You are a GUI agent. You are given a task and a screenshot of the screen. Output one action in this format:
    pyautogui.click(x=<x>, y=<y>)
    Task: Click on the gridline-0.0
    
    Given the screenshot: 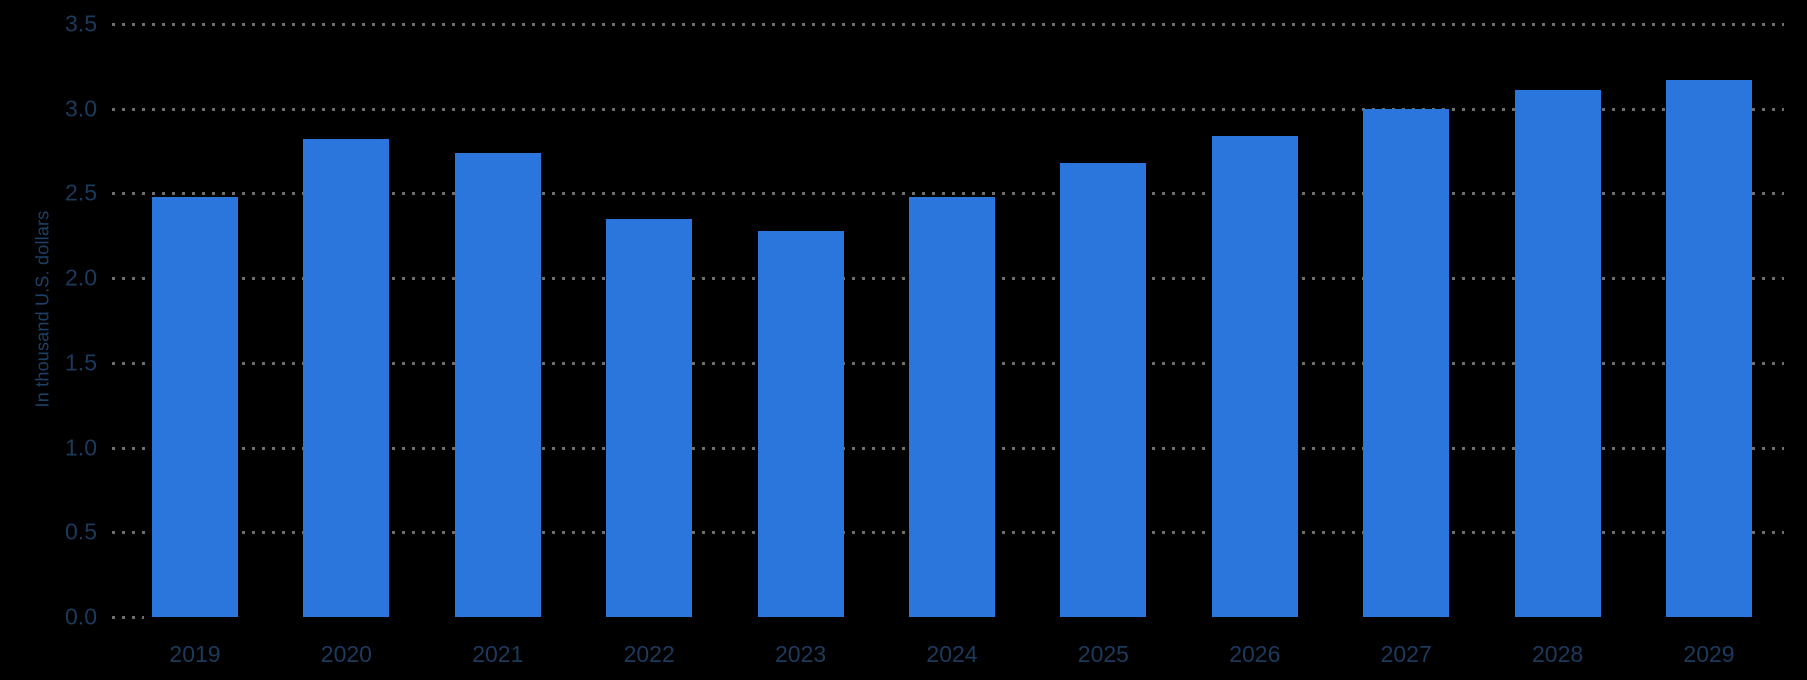 What is the action you would take?
    pyautogui.click(x=128, y=617)
    